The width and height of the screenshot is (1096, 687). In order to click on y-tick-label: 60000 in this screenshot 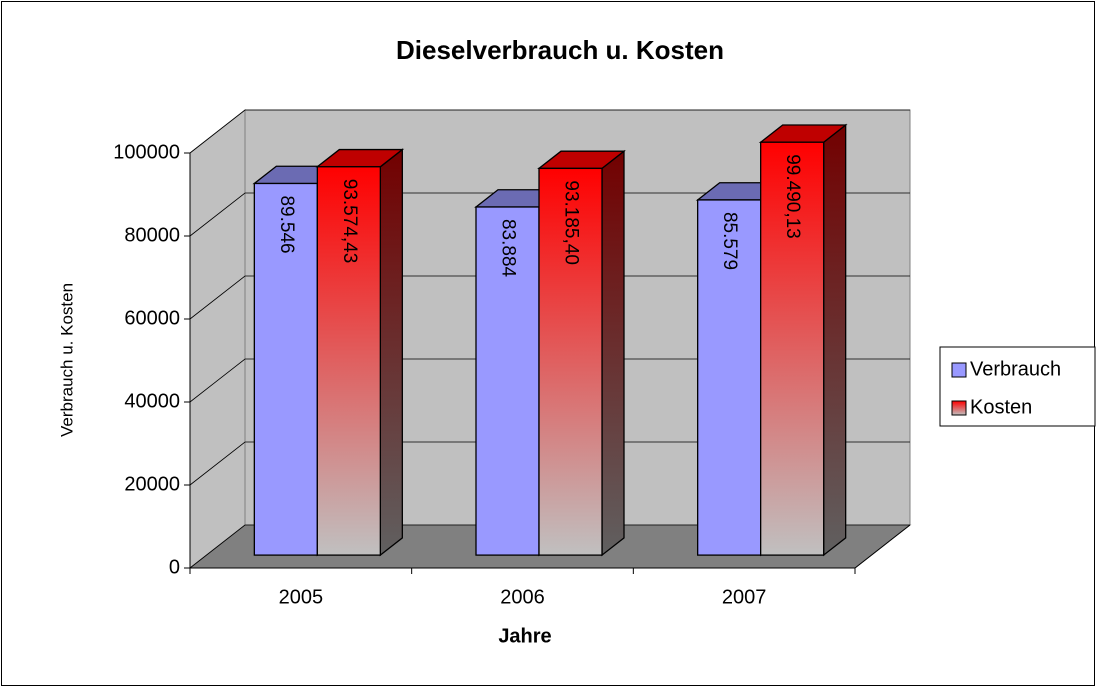, I will do `click(152, 318)`.